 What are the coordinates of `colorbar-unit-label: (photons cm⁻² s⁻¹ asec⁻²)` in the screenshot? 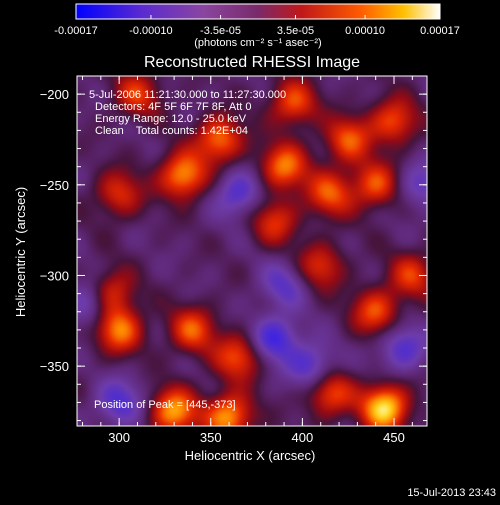 It's located at (257, 43).